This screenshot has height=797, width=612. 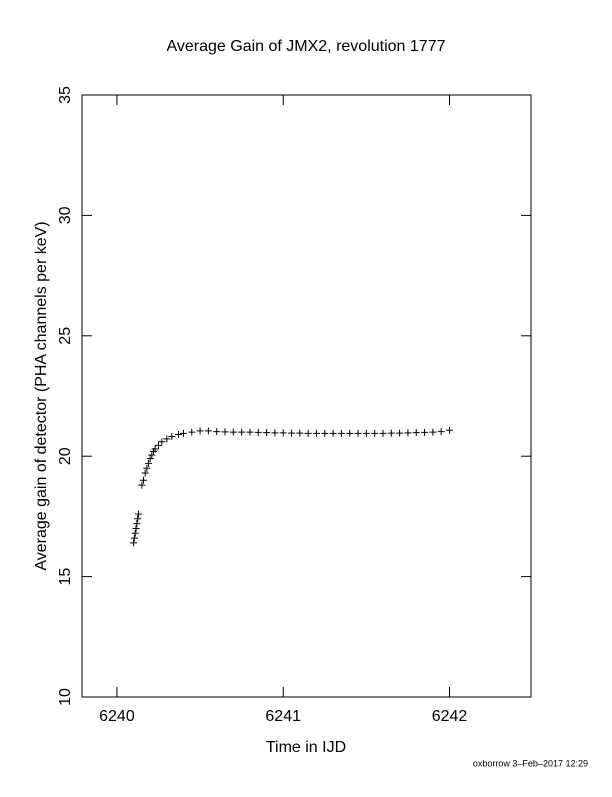 I want to click on y-tick-label: 25, so click(x=65, y=336).